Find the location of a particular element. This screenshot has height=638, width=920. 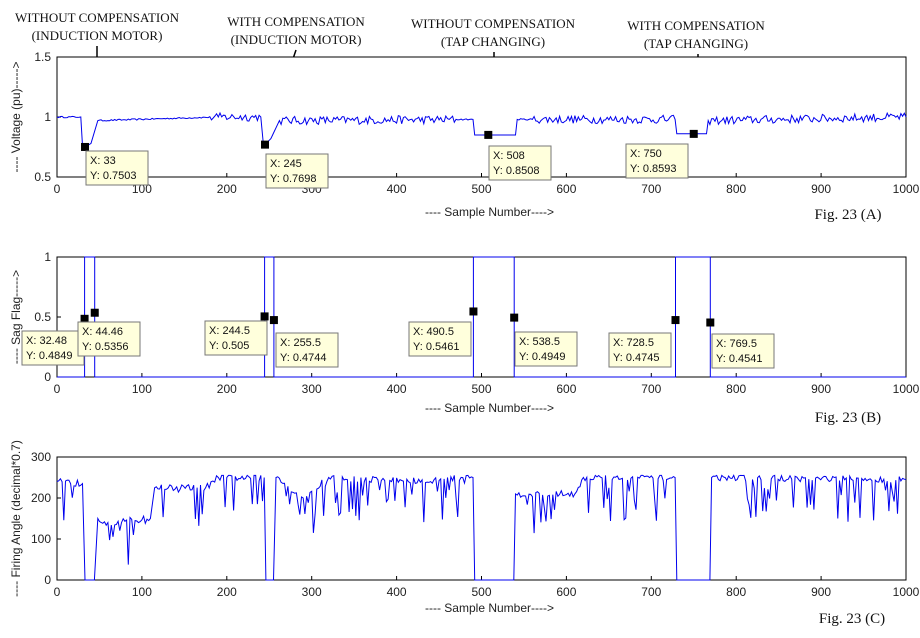

datatip-y-text: Y: 0.4949 is located at coordinates (542, 357).